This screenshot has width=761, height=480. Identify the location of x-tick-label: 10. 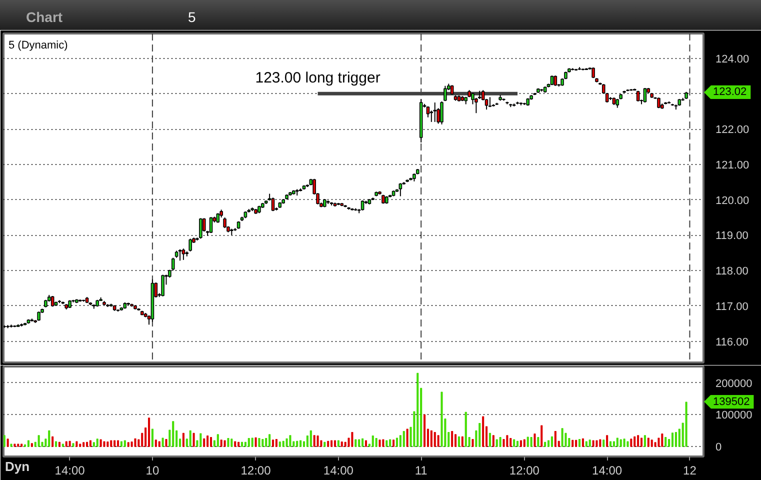
(153, 471).